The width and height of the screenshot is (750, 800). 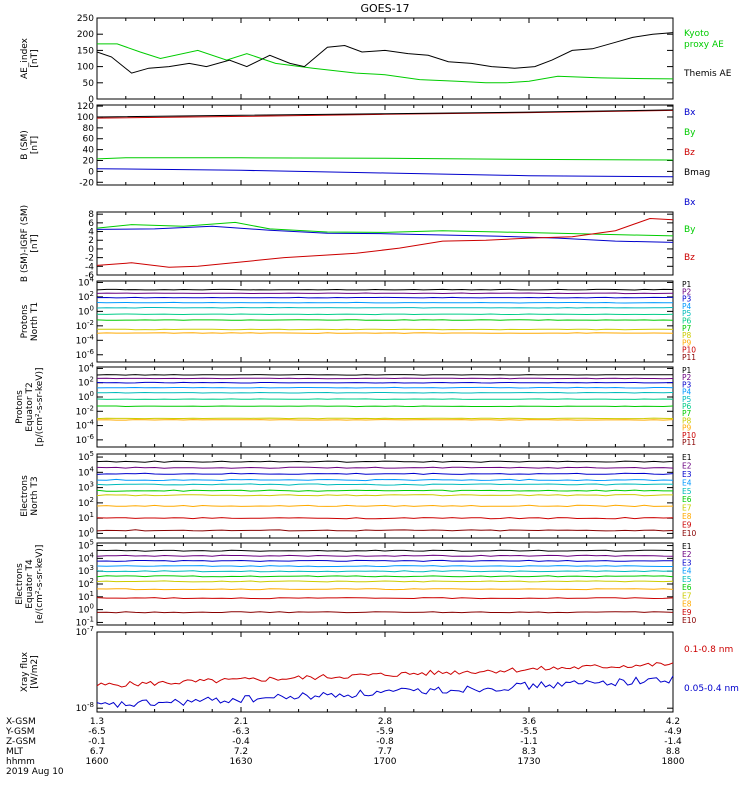 I want to click on series-line-e3, so click(x=384, y=560).